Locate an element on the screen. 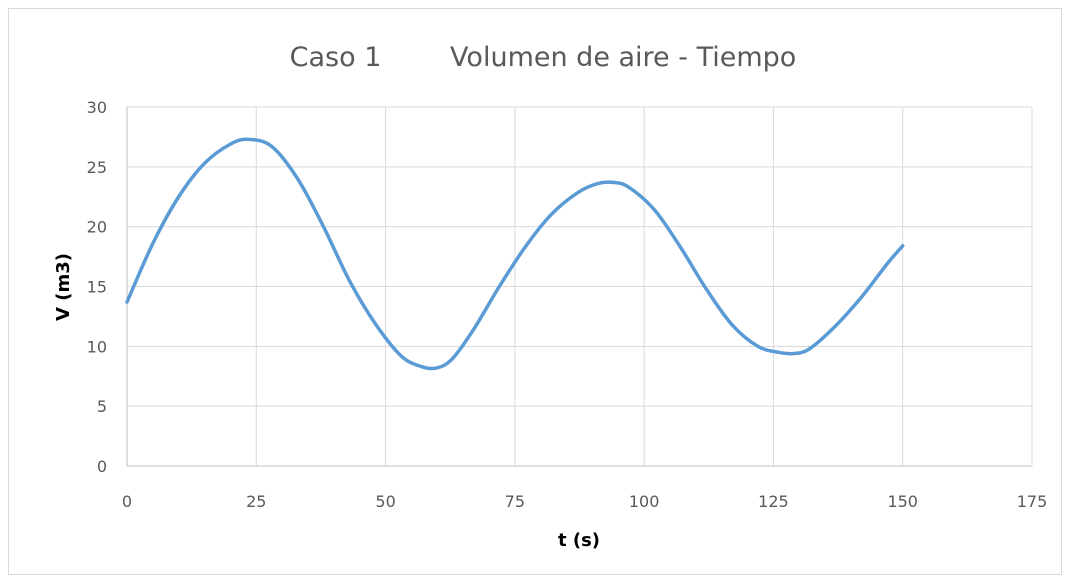 The width and height of the screenshot is (1071, 583). y-tick-label-5: 5 is located at coordinates (102, 406).